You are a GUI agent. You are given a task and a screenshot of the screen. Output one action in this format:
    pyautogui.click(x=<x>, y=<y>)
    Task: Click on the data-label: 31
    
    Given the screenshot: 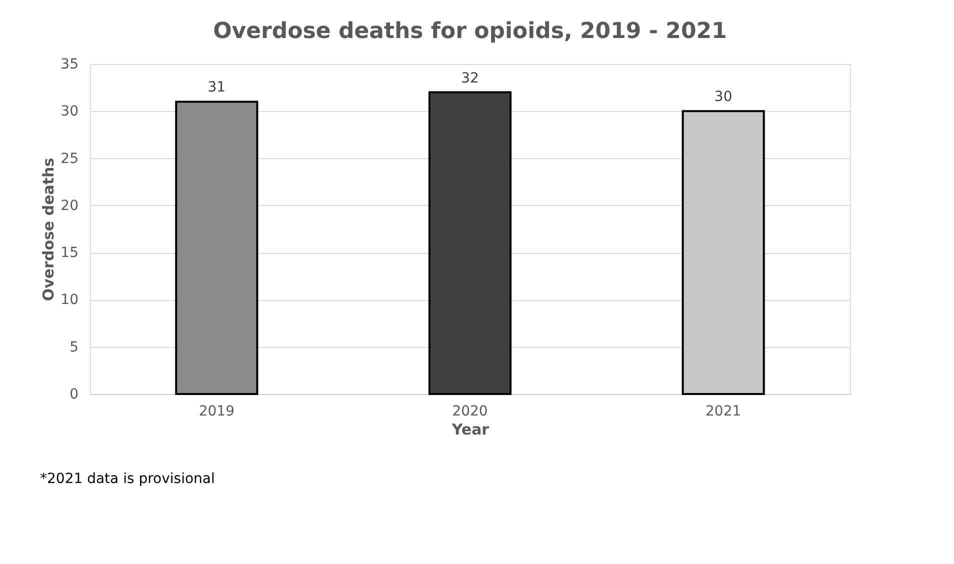 What is the action you would take?
    pyautogui.click(x=217, y=88)
    